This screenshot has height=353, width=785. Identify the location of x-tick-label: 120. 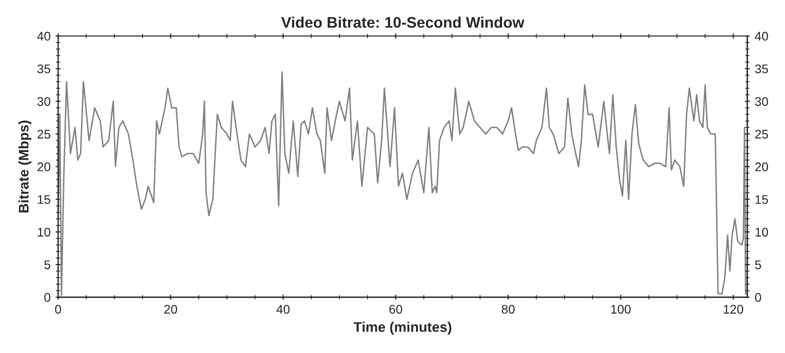
(734, 309).